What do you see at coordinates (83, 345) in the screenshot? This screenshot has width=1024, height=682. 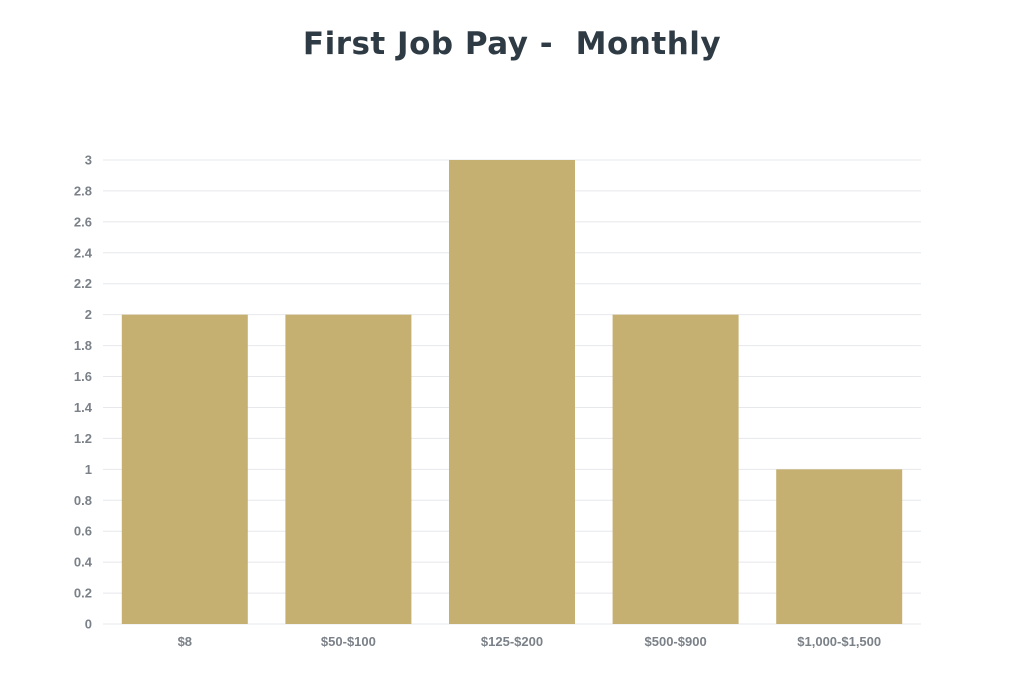 I see `y-tick-label: 1.8` at bounding box center [83, 345].